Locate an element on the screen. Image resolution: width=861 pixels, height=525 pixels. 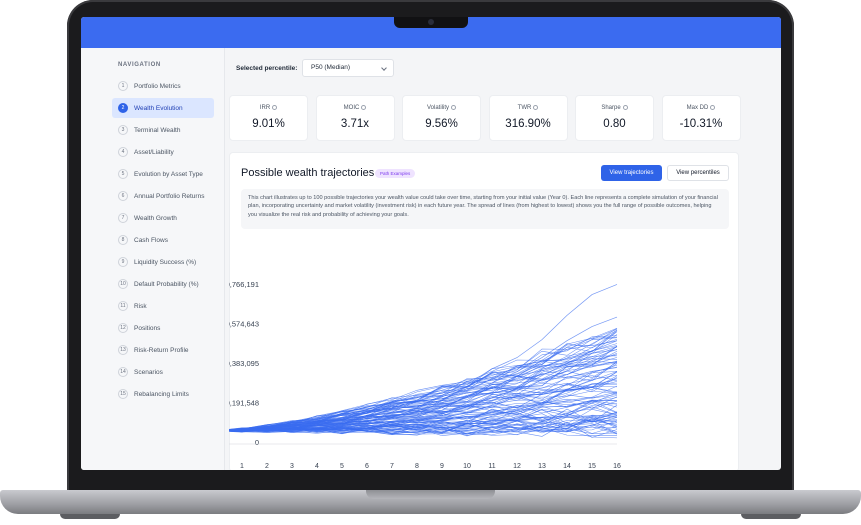
nav-item-number: 5 is located at coordinates (123, 174).